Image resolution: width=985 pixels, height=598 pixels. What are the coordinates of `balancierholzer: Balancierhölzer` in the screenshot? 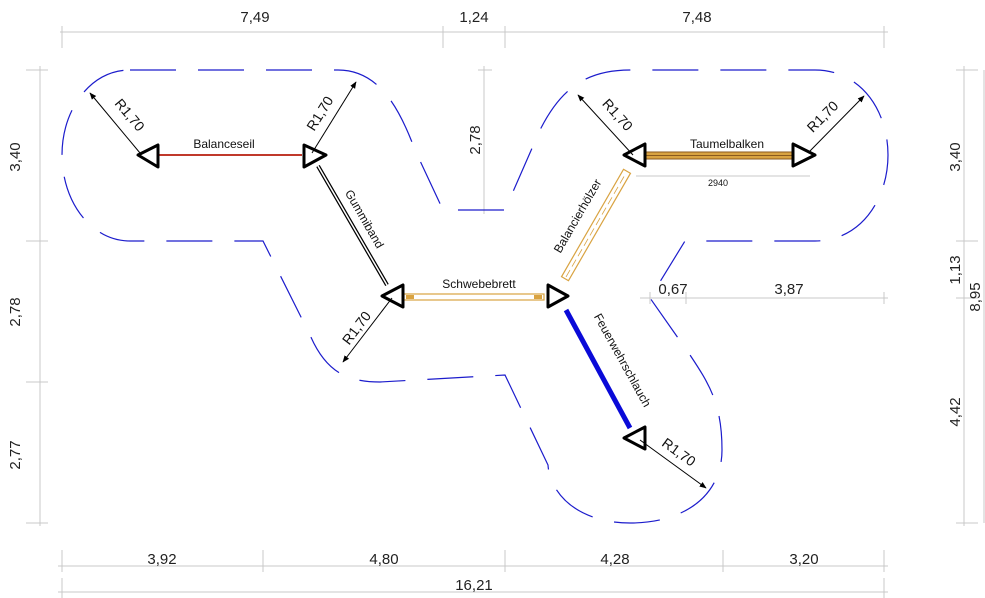 It's located at (591, 225).